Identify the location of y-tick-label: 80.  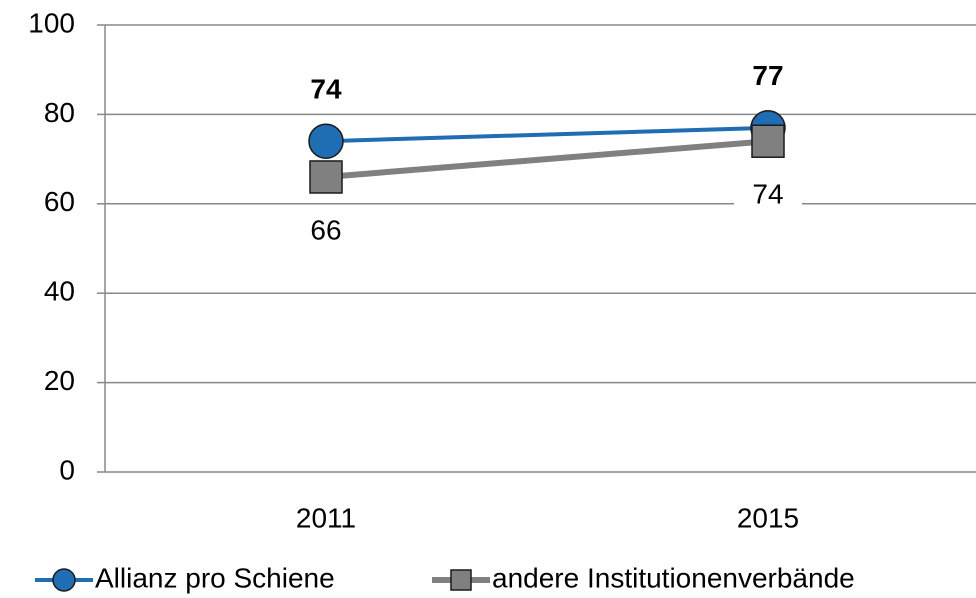
(59, 112).